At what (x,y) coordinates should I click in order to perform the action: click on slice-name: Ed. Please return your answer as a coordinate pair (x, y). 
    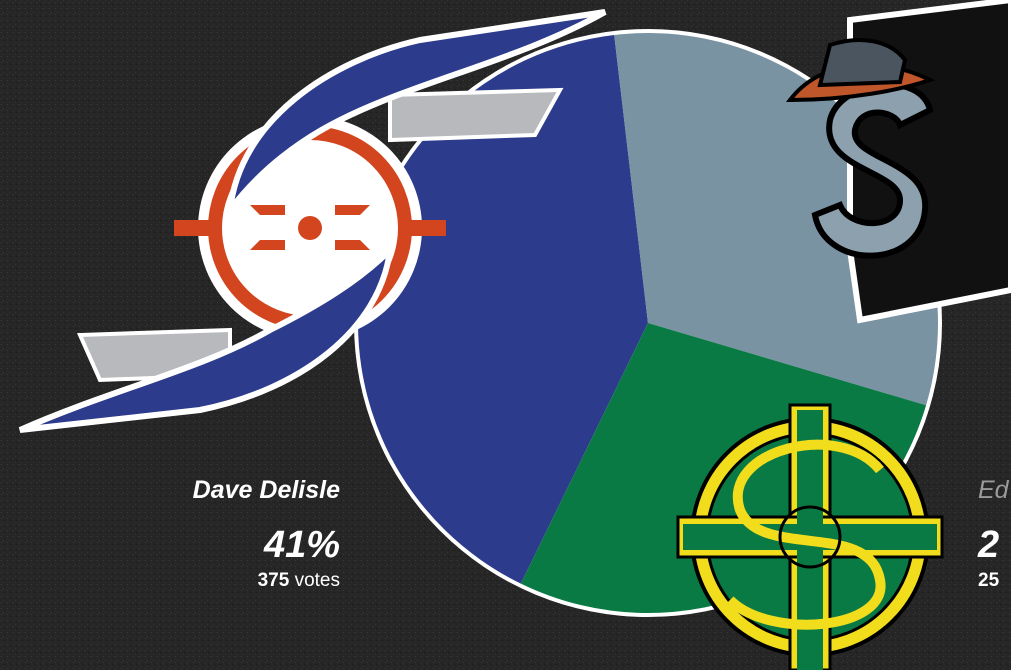
    Looking at the image, I should click on (994, 490).